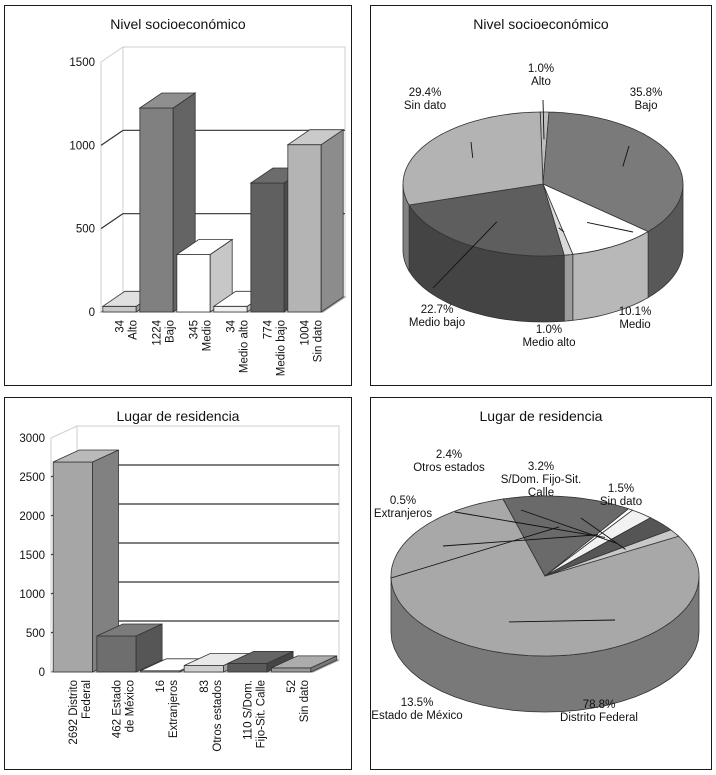  What do you see at coordinates (195, 329) in the screenshot?
I see `x-tick-label: 345` at bounding box center [195, 329].